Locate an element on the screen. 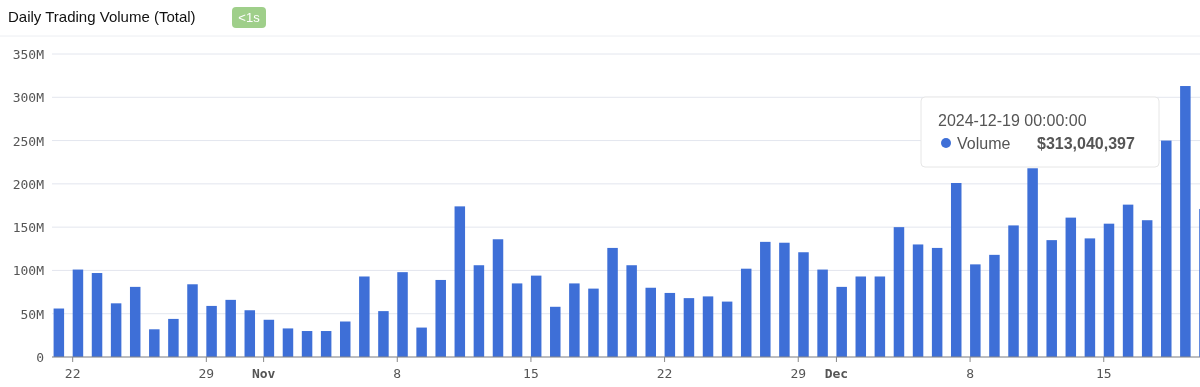  y-tick-label: 300M is located at coordinates (28, 98).